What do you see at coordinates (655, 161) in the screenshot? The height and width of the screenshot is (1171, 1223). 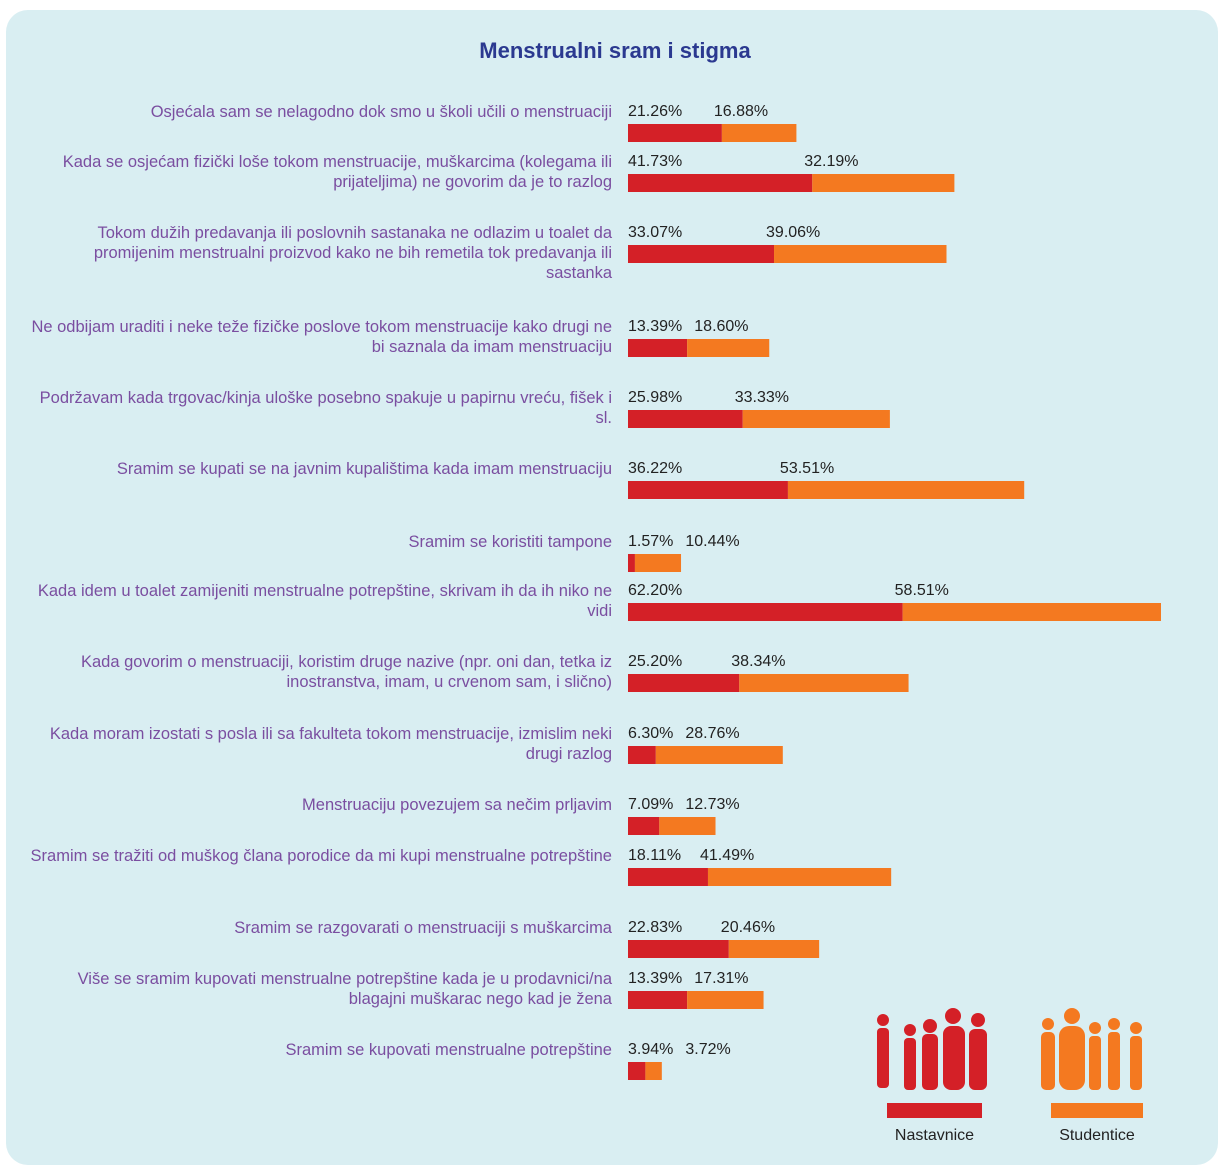 I see `value-label: 41.73%` at bounding box center [655, 161].